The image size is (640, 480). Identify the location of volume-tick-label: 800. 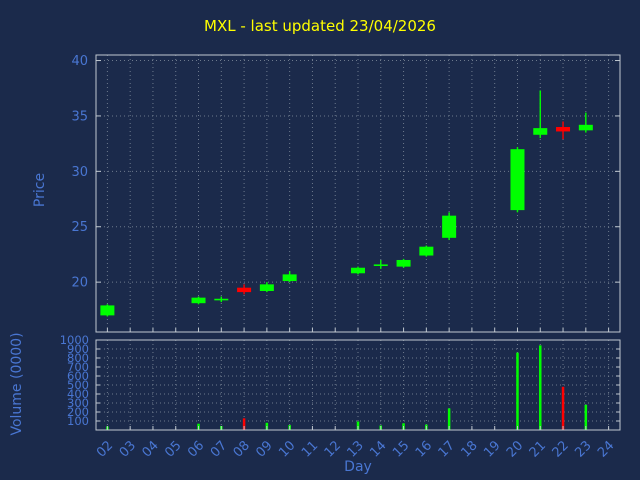
(78, 358).